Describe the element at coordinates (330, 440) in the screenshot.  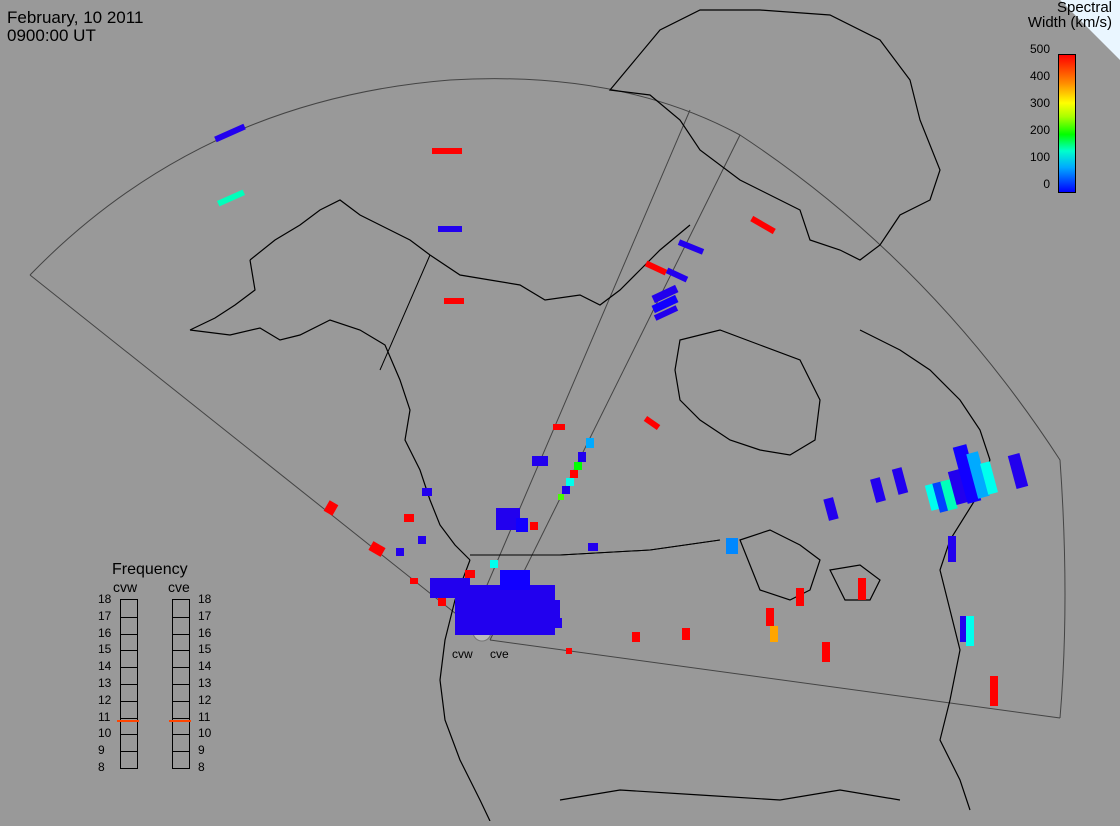
I see `coast-alaska` at that location.